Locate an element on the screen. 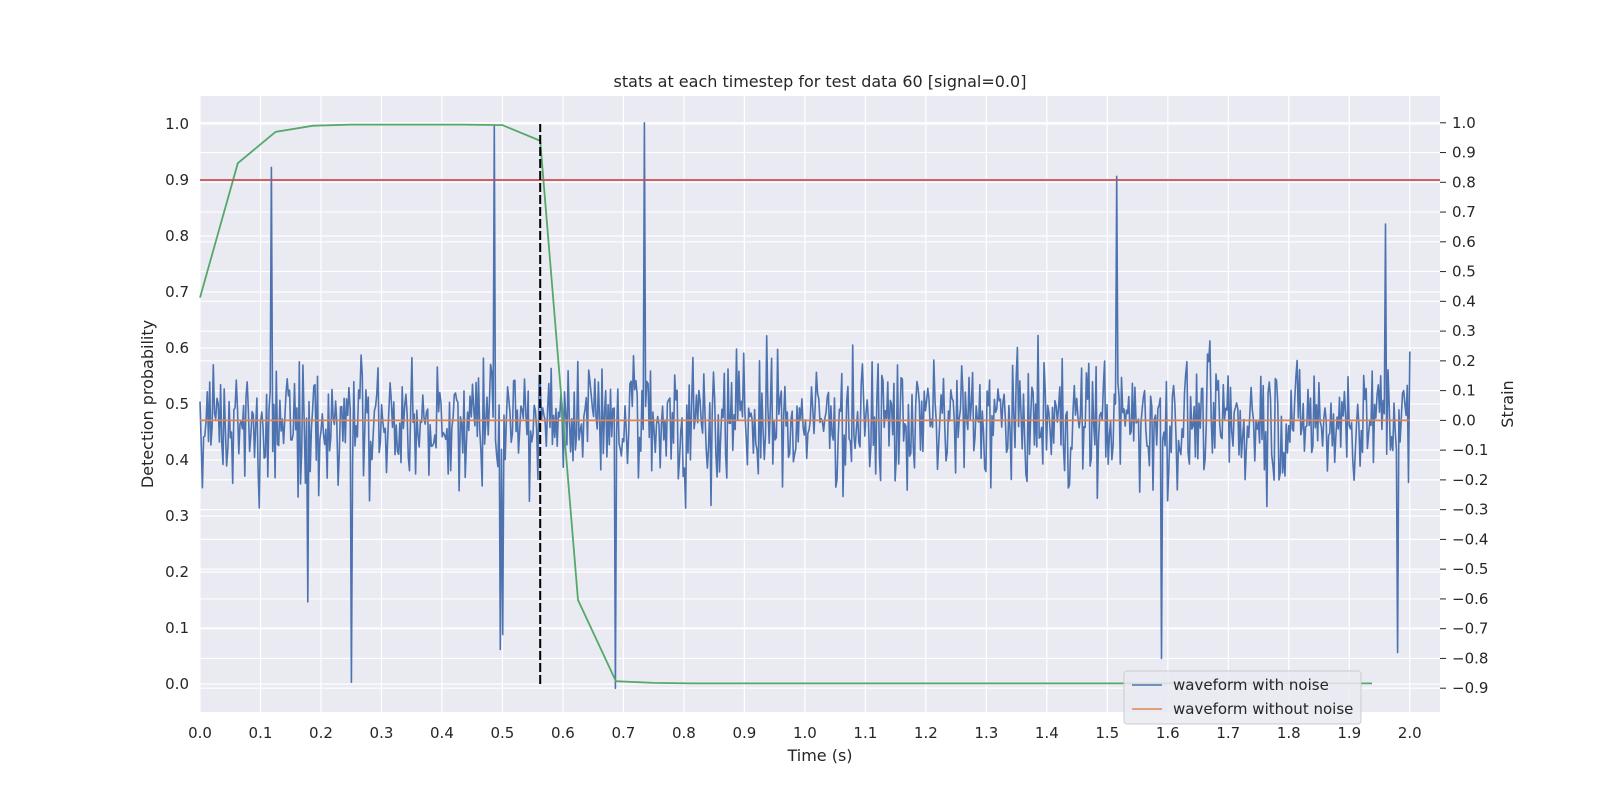 The width and height of the screenshot is (1600, 800). x-tick-label-4: 0.4 is located at coordinates (442, 733).